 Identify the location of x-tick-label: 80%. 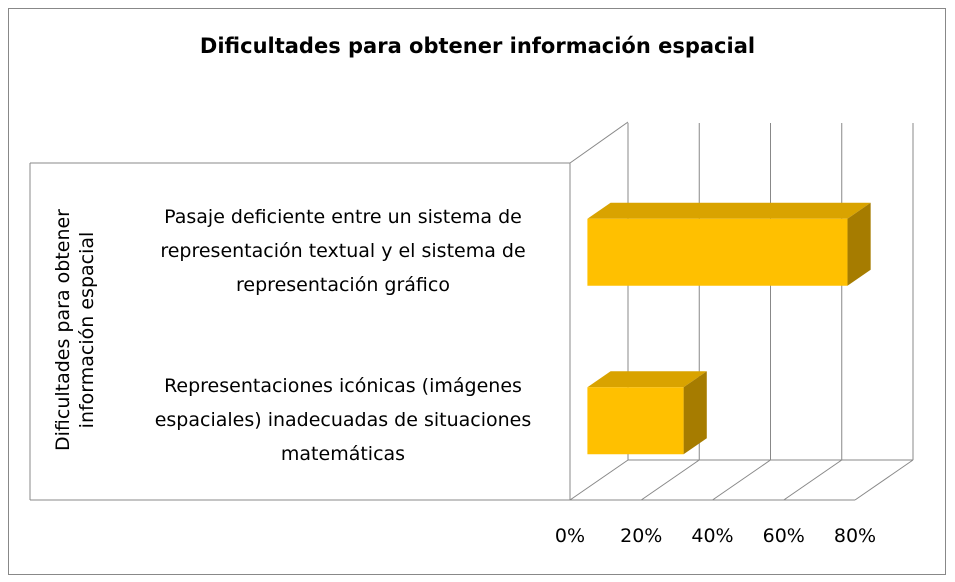
(855, 536).